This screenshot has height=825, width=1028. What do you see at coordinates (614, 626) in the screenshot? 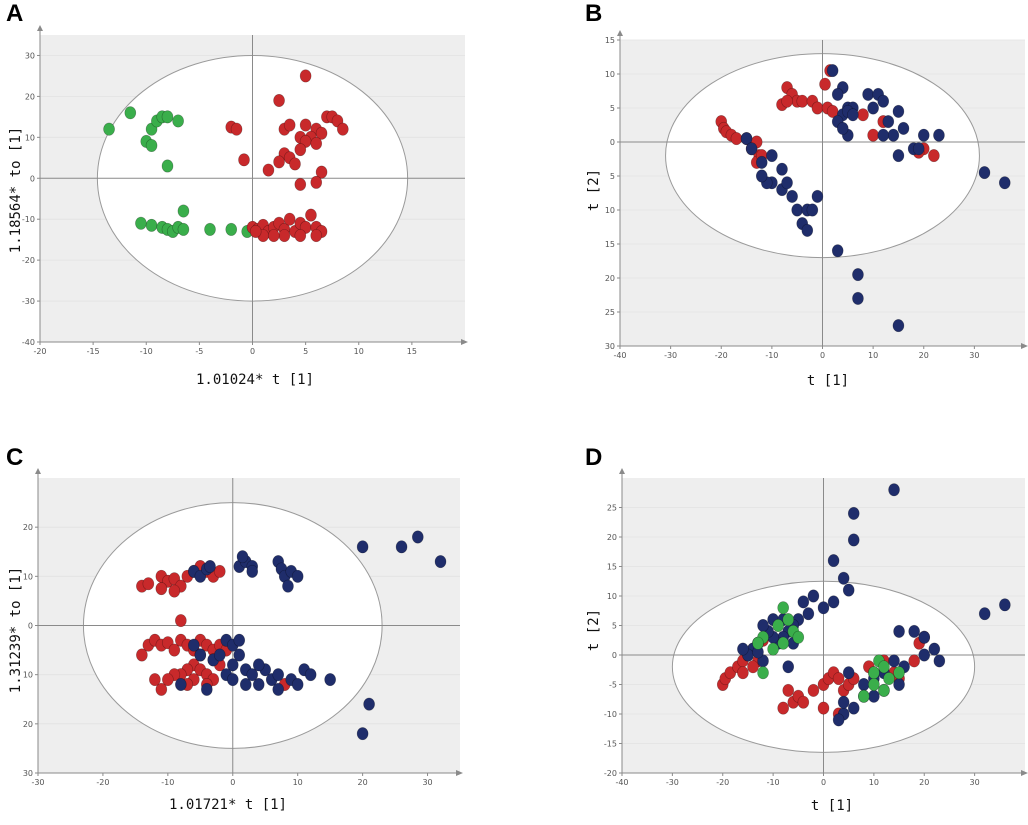
I see `y-tick-label-d: 5` at bounding box center [614, 626].